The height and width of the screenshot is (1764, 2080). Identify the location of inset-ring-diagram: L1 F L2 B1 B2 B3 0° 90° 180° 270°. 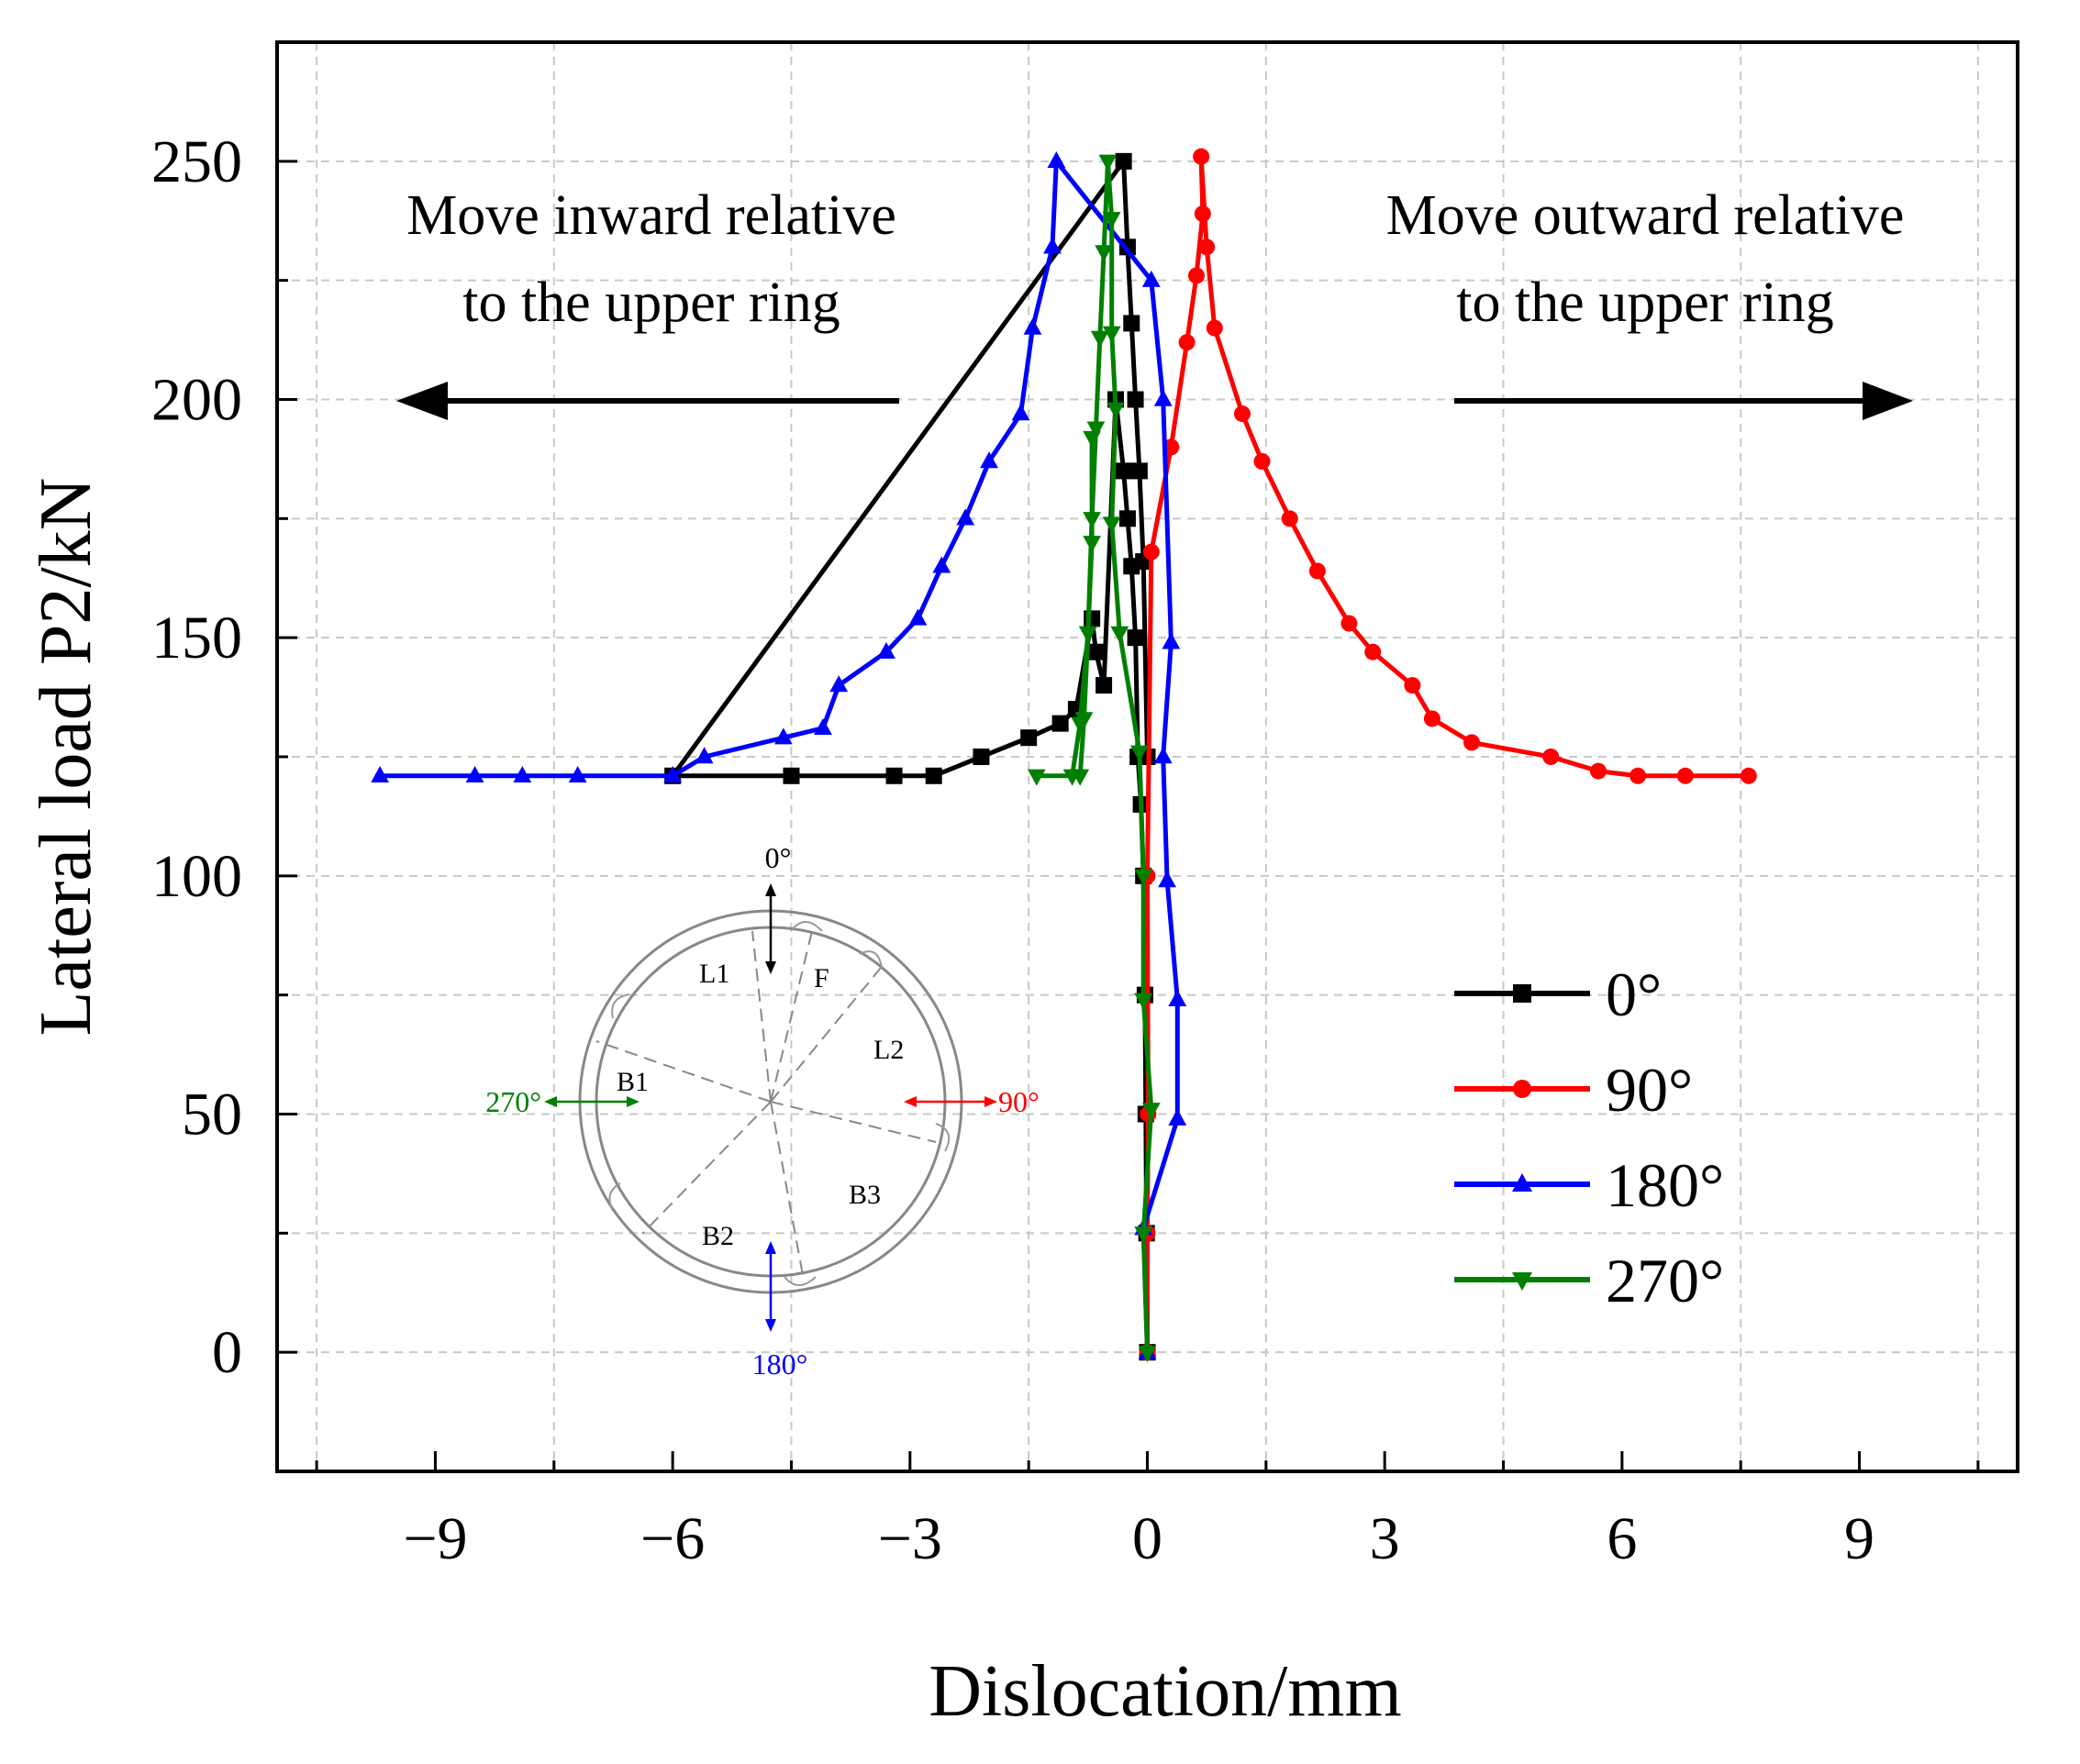
(762, 1111).